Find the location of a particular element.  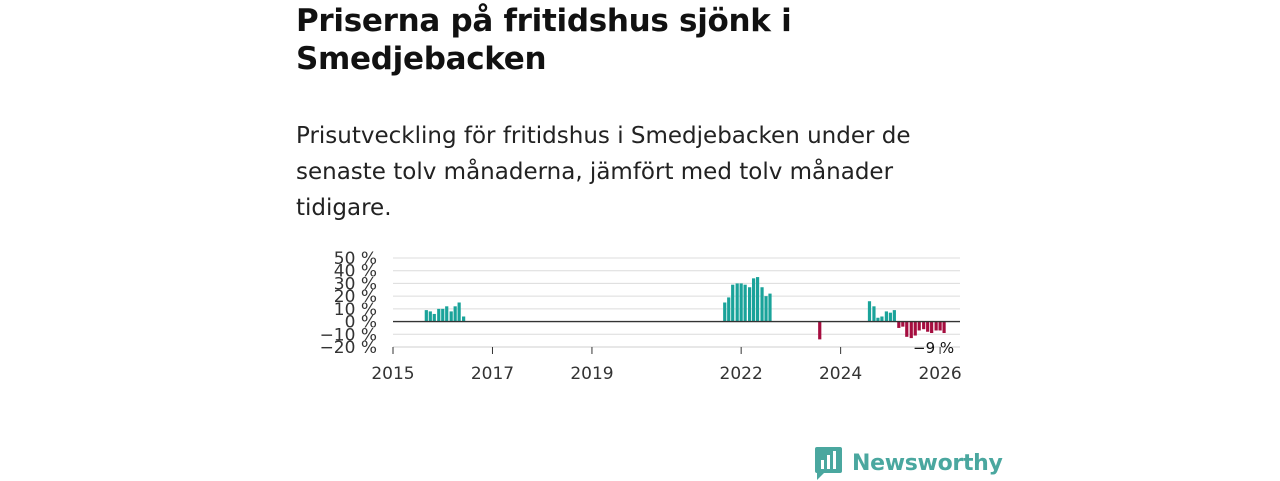

y-tick-label: 40 % is located at coordinates (355, 272).